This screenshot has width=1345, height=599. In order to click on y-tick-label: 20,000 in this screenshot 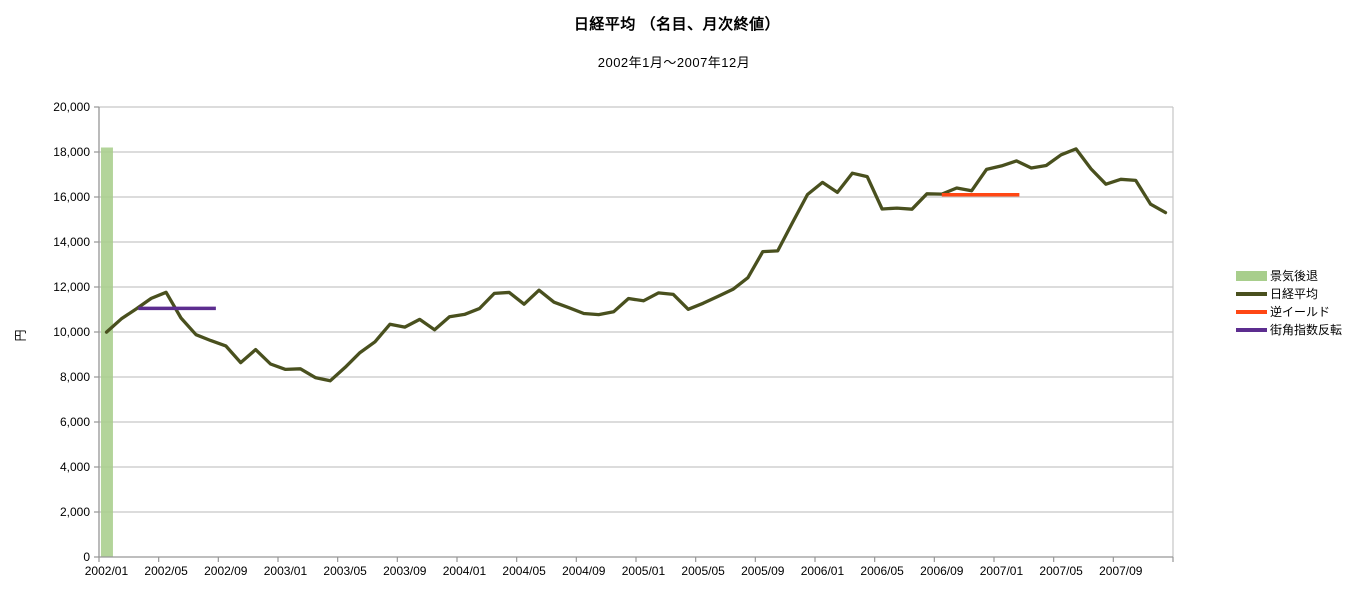, I will do `click(71, 107)`.